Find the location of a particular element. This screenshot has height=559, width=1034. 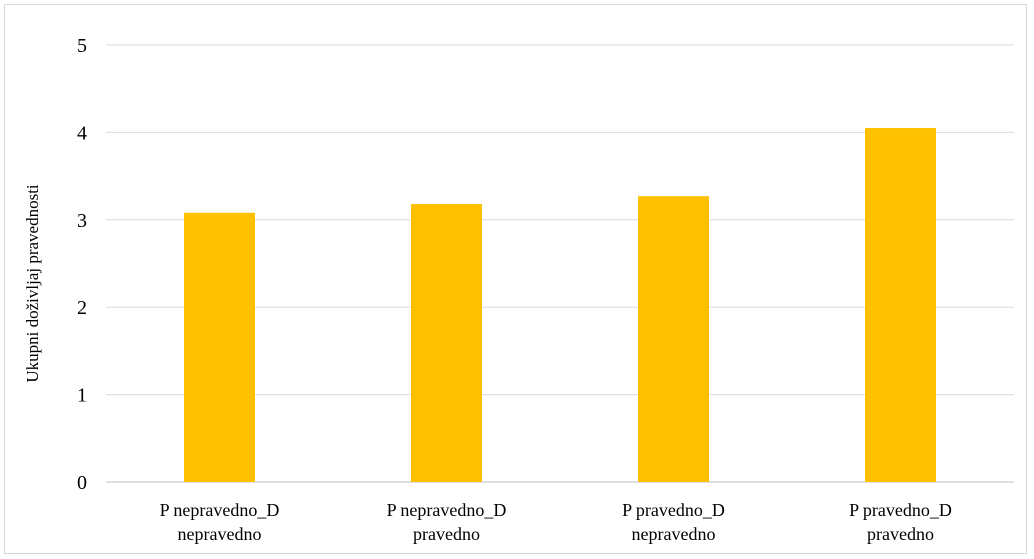

y-tick-label: 0 is located at coordinates (82, 483).